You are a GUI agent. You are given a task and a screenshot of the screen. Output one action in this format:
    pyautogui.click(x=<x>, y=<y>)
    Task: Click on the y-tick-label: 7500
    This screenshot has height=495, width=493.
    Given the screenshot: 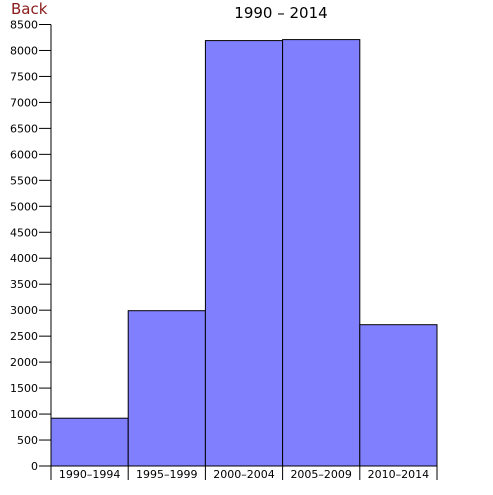 What is the action you would take?
    pyautogui.click(x=24, y=76)
    